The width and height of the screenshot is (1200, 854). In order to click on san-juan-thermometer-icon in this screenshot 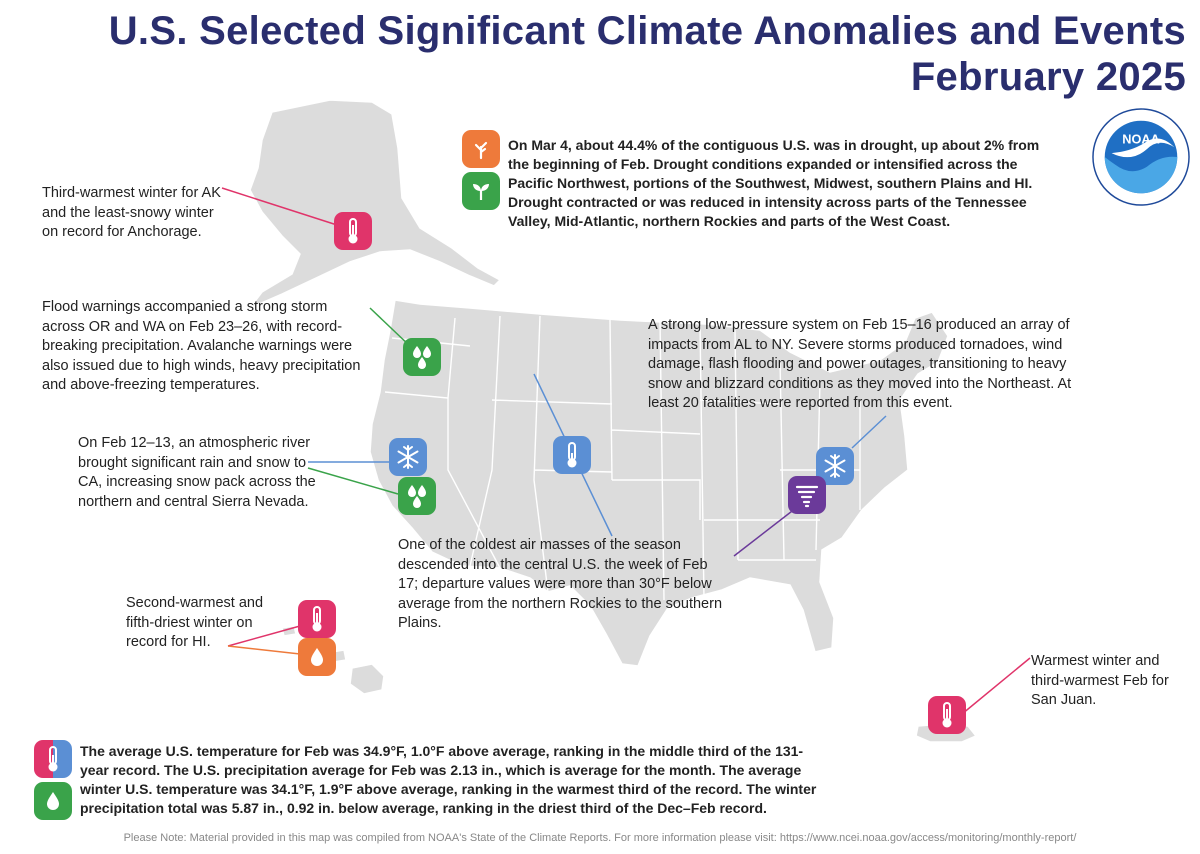, I will do `click(947, 715)`.